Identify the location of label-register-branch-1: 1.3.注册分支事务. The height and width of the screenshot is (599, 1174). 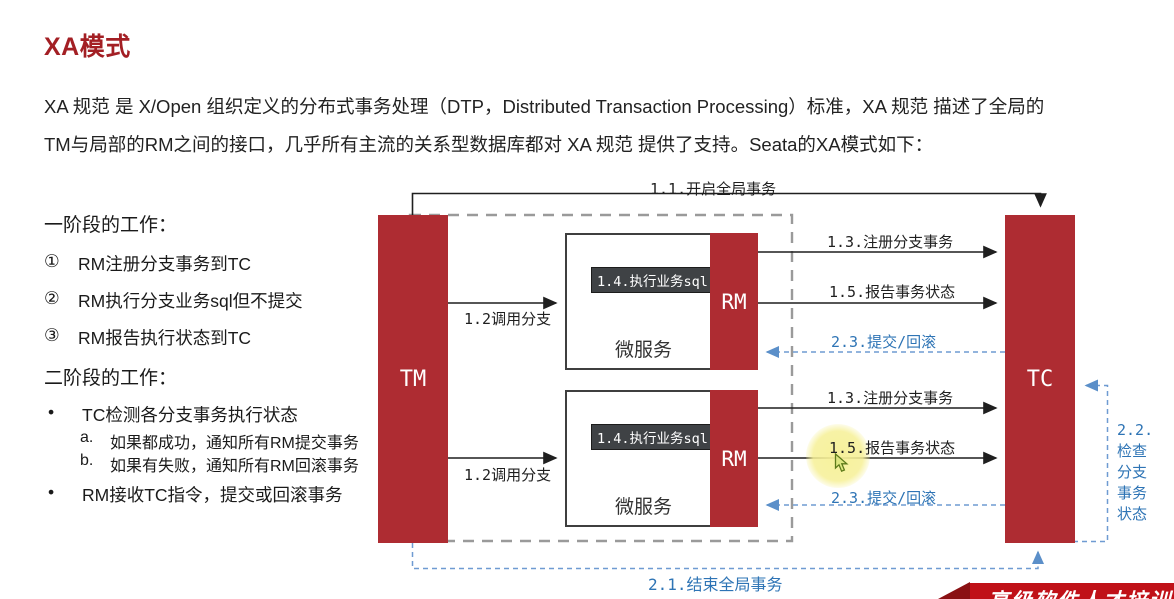
(890, 242).